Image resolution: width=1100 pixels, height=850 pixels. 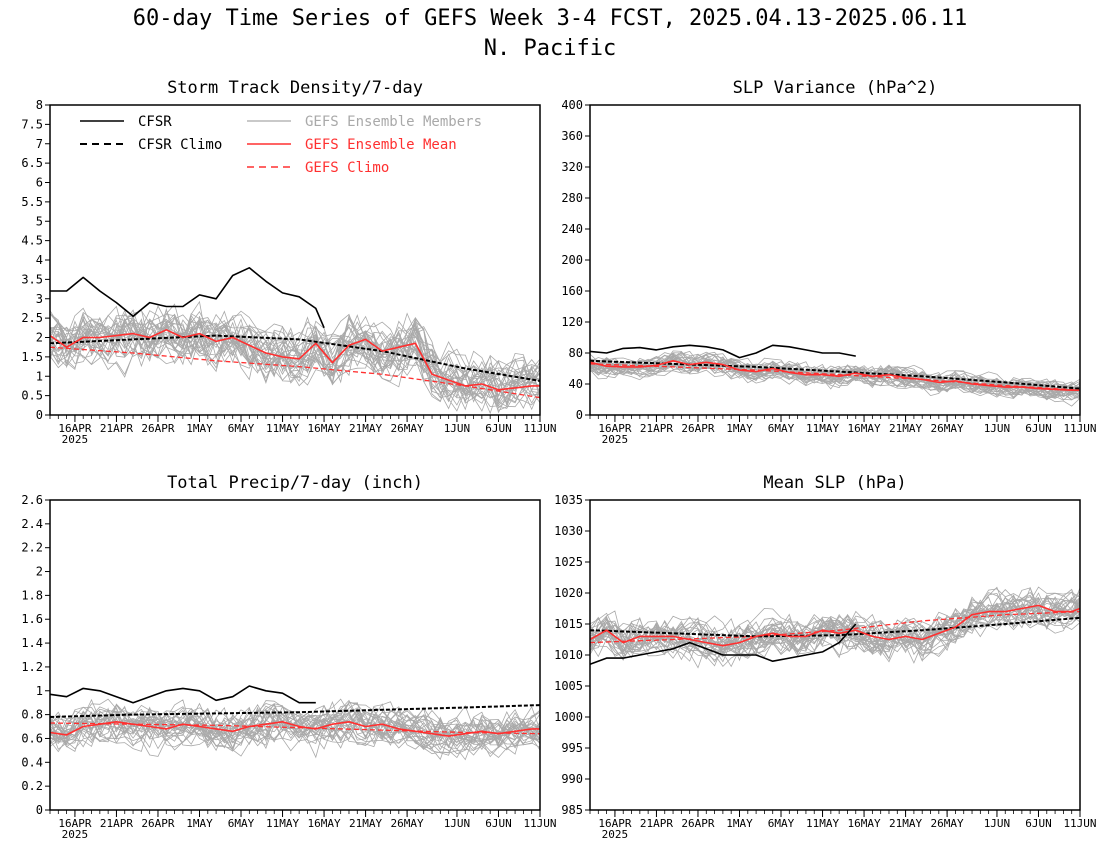 I want to click on y-tick-label: 1.2, so click(x=32, y=667).